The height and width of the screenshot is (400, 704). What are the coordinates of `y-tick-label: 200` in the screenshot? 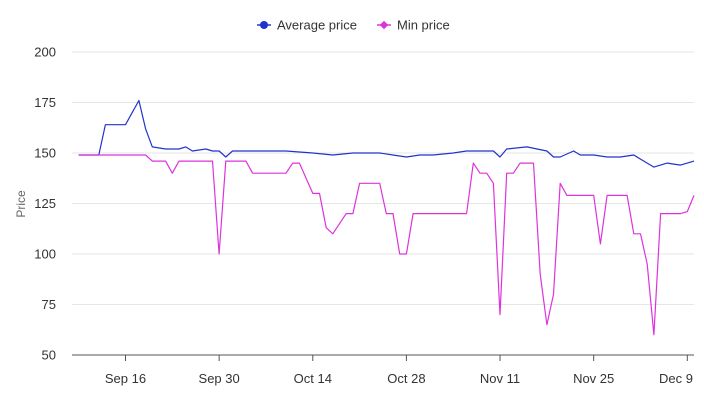 It's located at (45, 52).